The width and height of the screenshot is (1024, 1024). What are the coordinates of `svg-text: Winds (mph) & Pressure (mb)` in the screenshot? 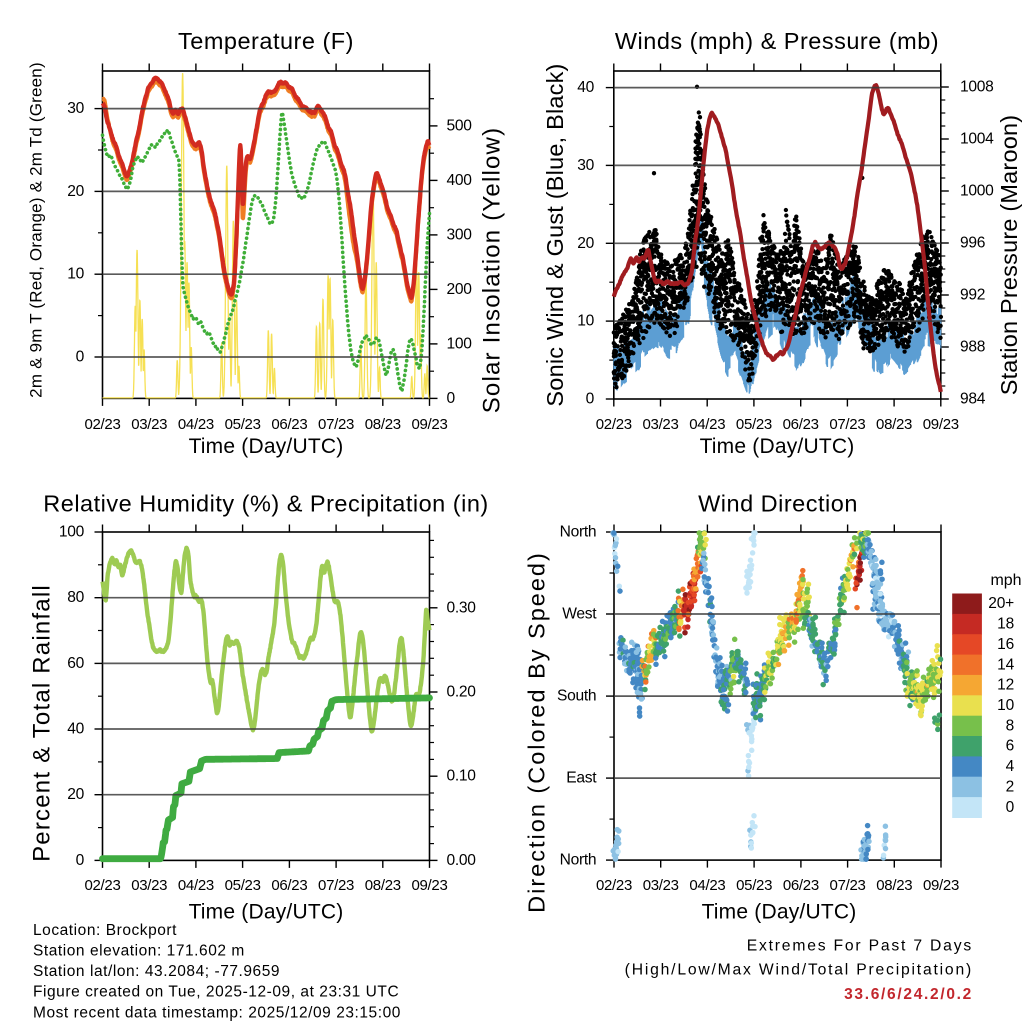 It's located at (777, 41).